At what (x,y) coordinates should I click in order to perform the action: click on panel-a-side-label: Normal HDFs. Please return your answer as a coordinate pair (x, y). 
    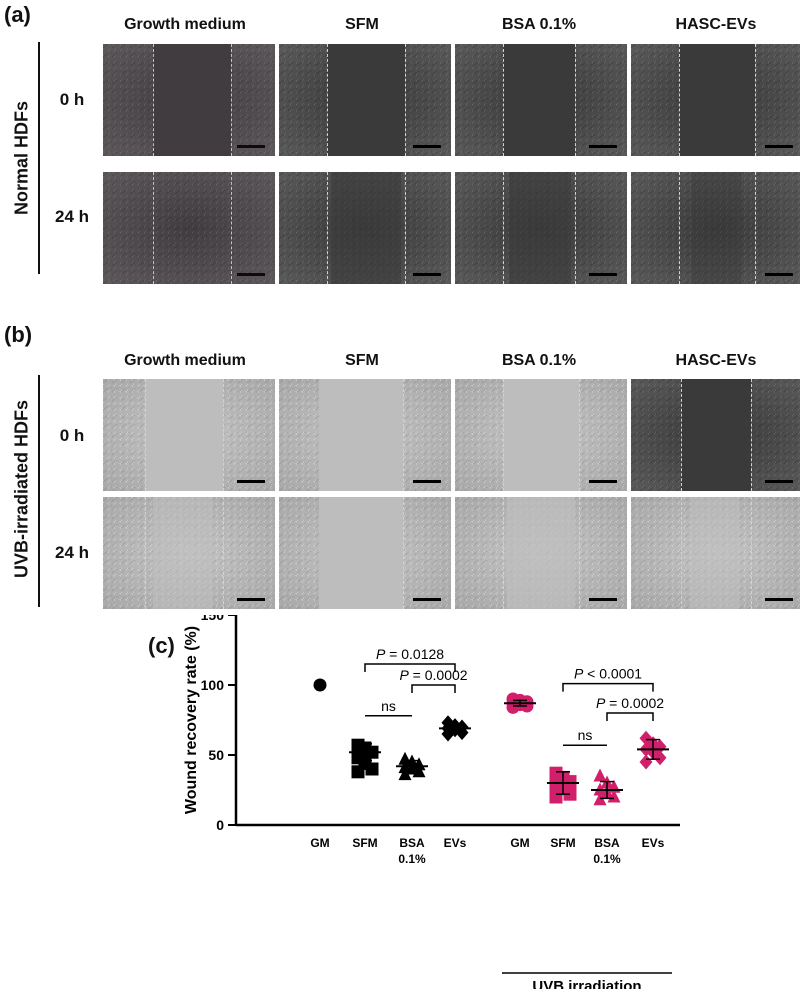
    Looking at the image, I should click on (21, 158).